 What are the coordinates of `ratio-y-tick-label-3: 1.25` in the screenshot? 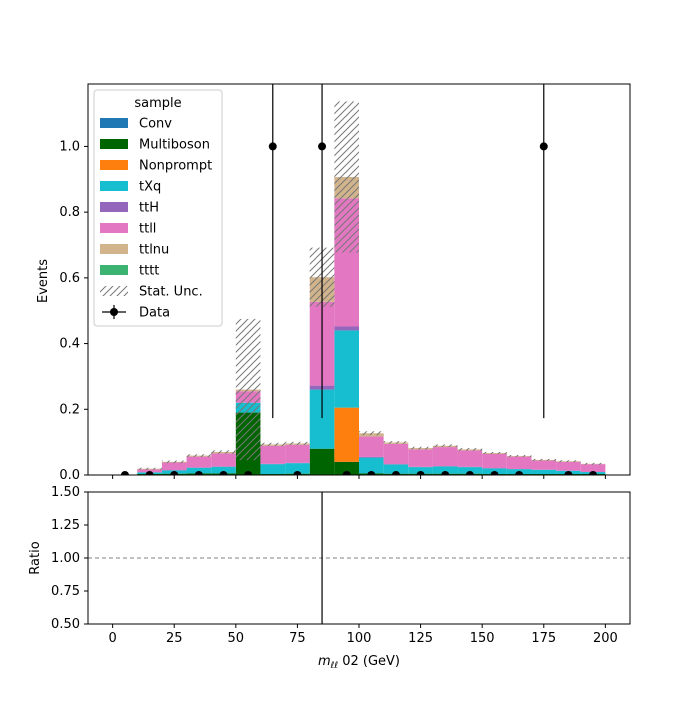 It's located at (65, 525).